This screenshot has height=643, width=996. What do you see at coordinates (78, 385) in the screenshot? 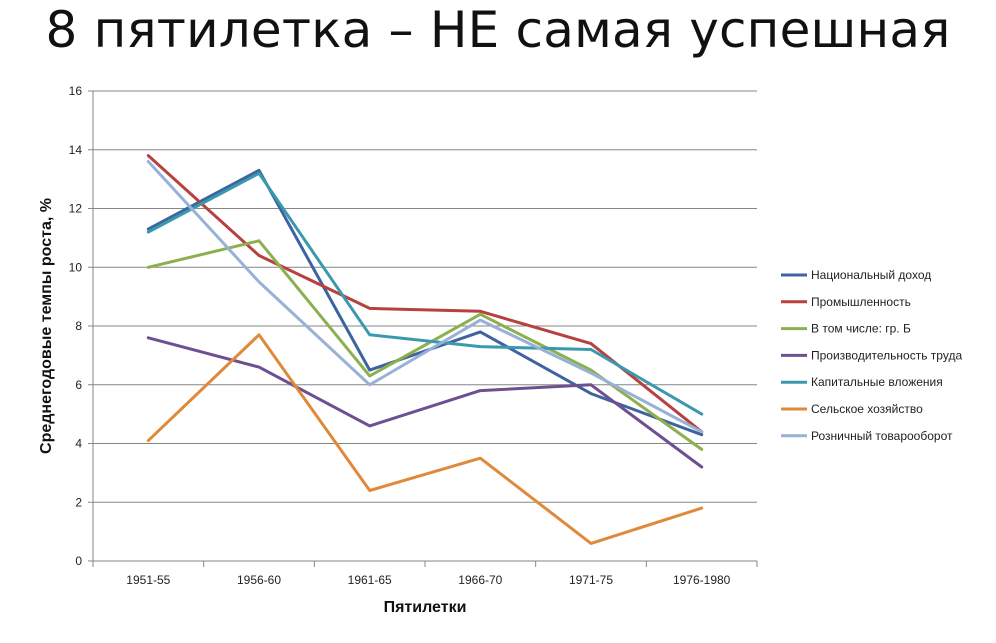
I see `y-tick-label: 6` at bounding box center [78, 385].